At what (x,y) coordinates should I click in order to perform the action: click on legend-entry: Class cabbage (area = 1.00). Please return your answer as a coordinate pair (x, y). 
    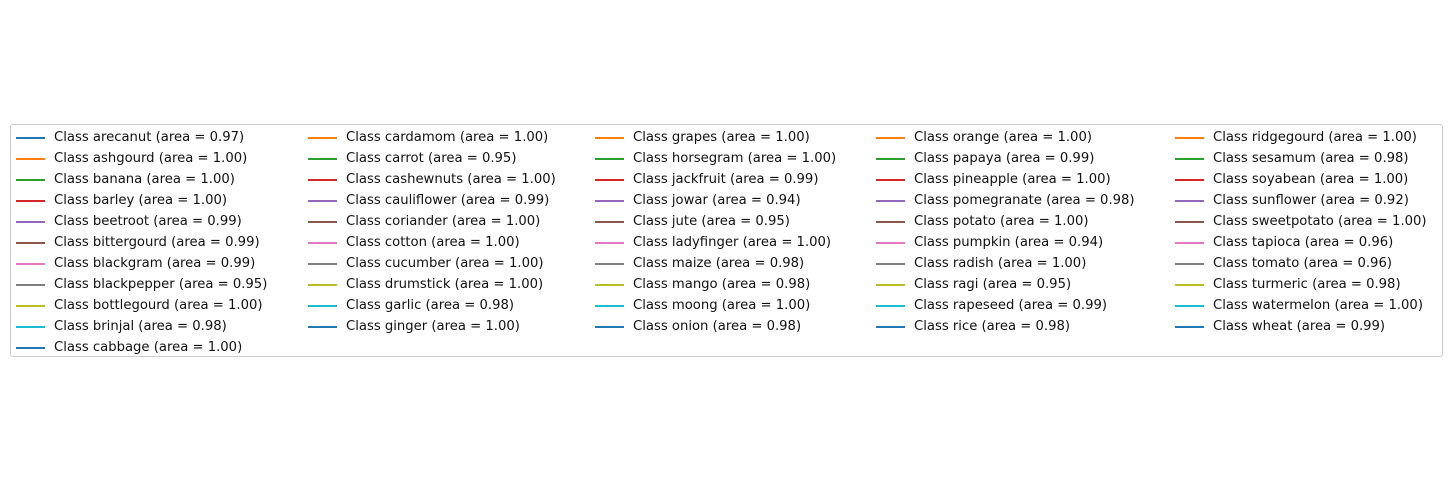
    Looking at the image, I should click on (153, 348).